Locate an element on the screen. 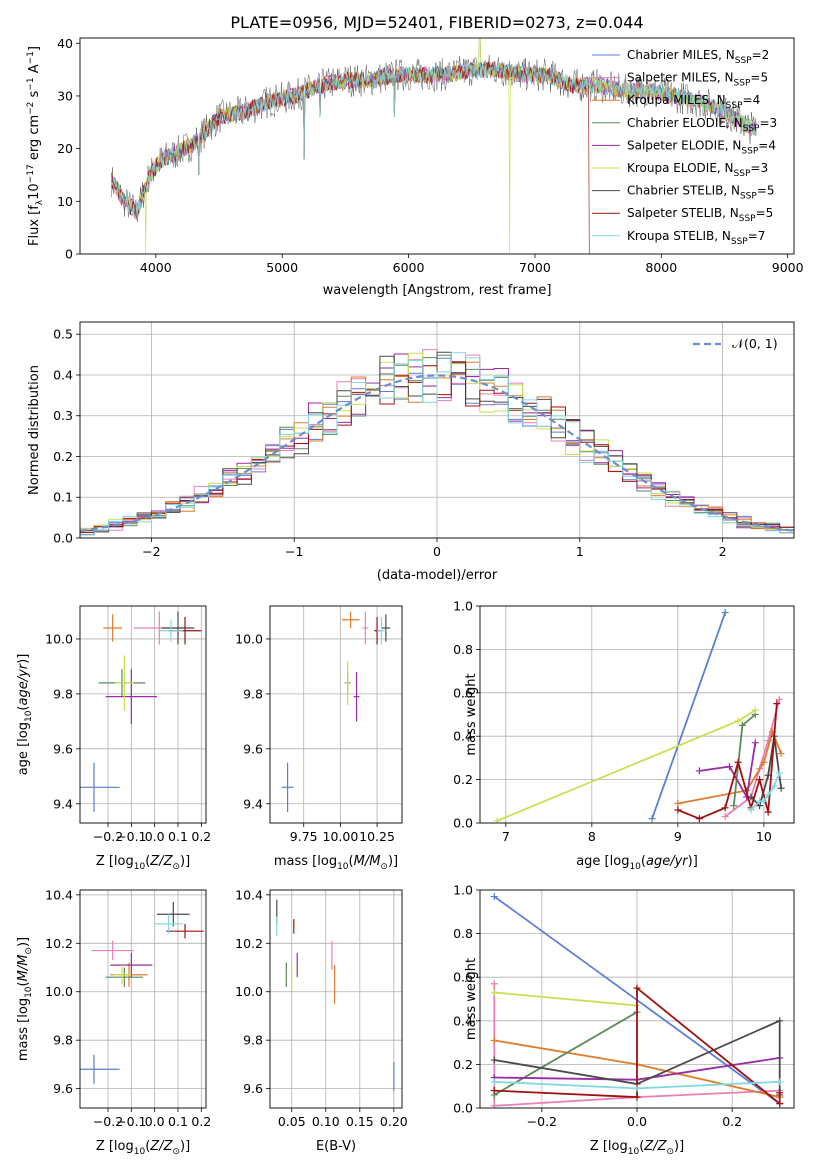  weight-line-chabrier_elodie is located at coordinates (565, 1053).